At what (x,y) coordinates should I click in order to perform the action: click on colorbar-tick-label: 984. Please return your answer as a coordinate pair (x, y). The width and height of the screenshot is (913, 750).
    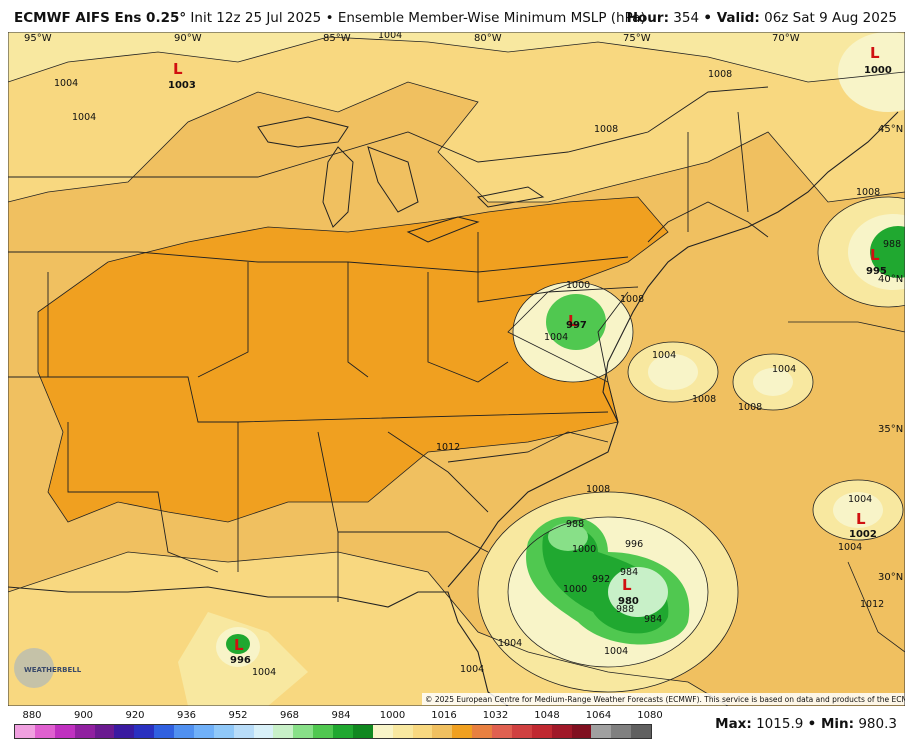
    Looking at the image, I should click on (341, 715).